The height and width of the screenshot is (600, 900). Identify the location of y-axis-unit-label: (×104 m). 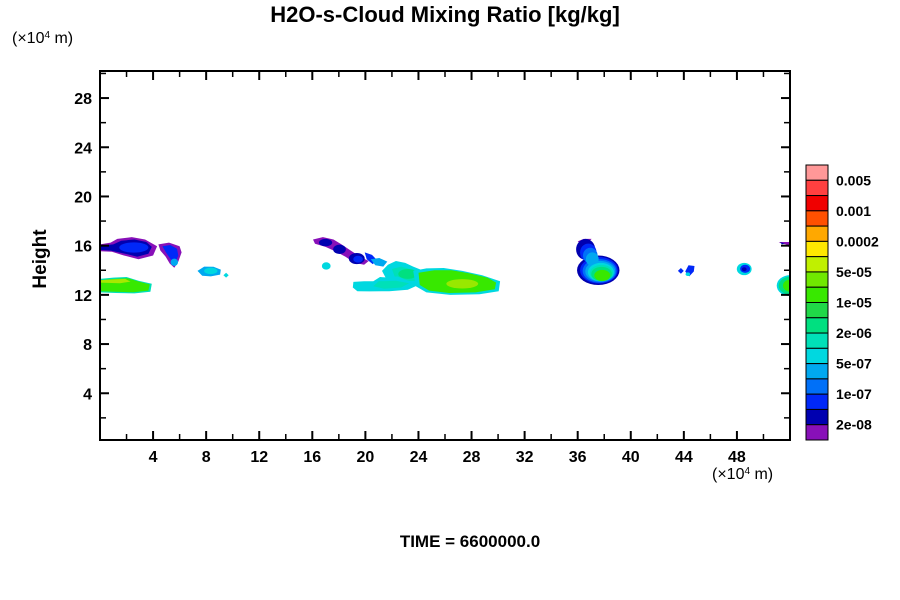
(42, 39).